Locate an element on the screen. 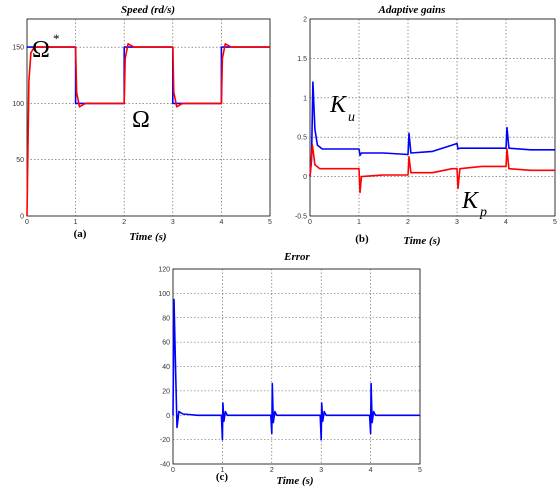 Image resolution: width=560 pixels, height=493 pixels. chart-title: Error is located at coordinates (296, 257).